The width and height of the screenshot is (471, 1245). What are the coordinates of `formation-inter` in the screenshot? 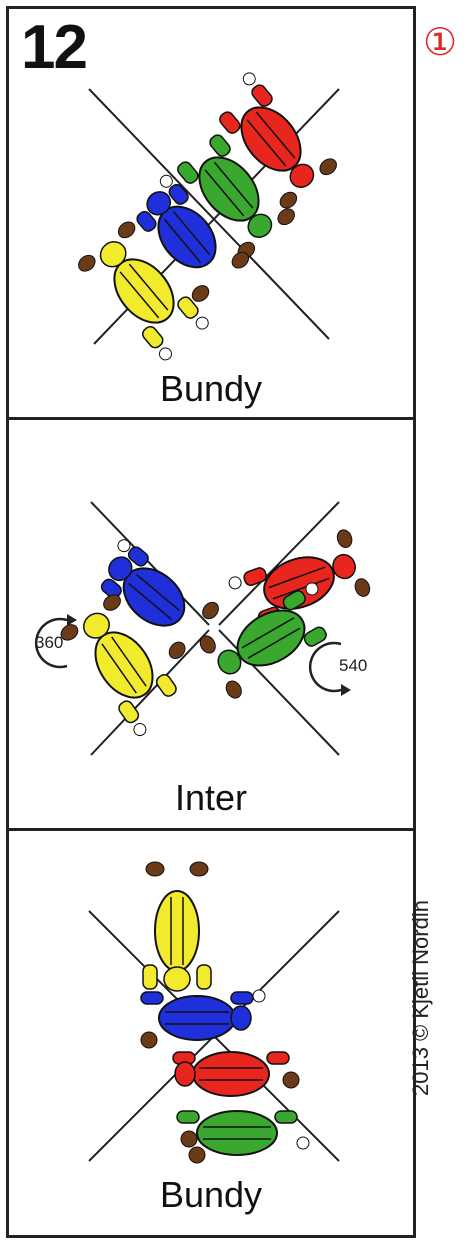 It's located at (202, 628).